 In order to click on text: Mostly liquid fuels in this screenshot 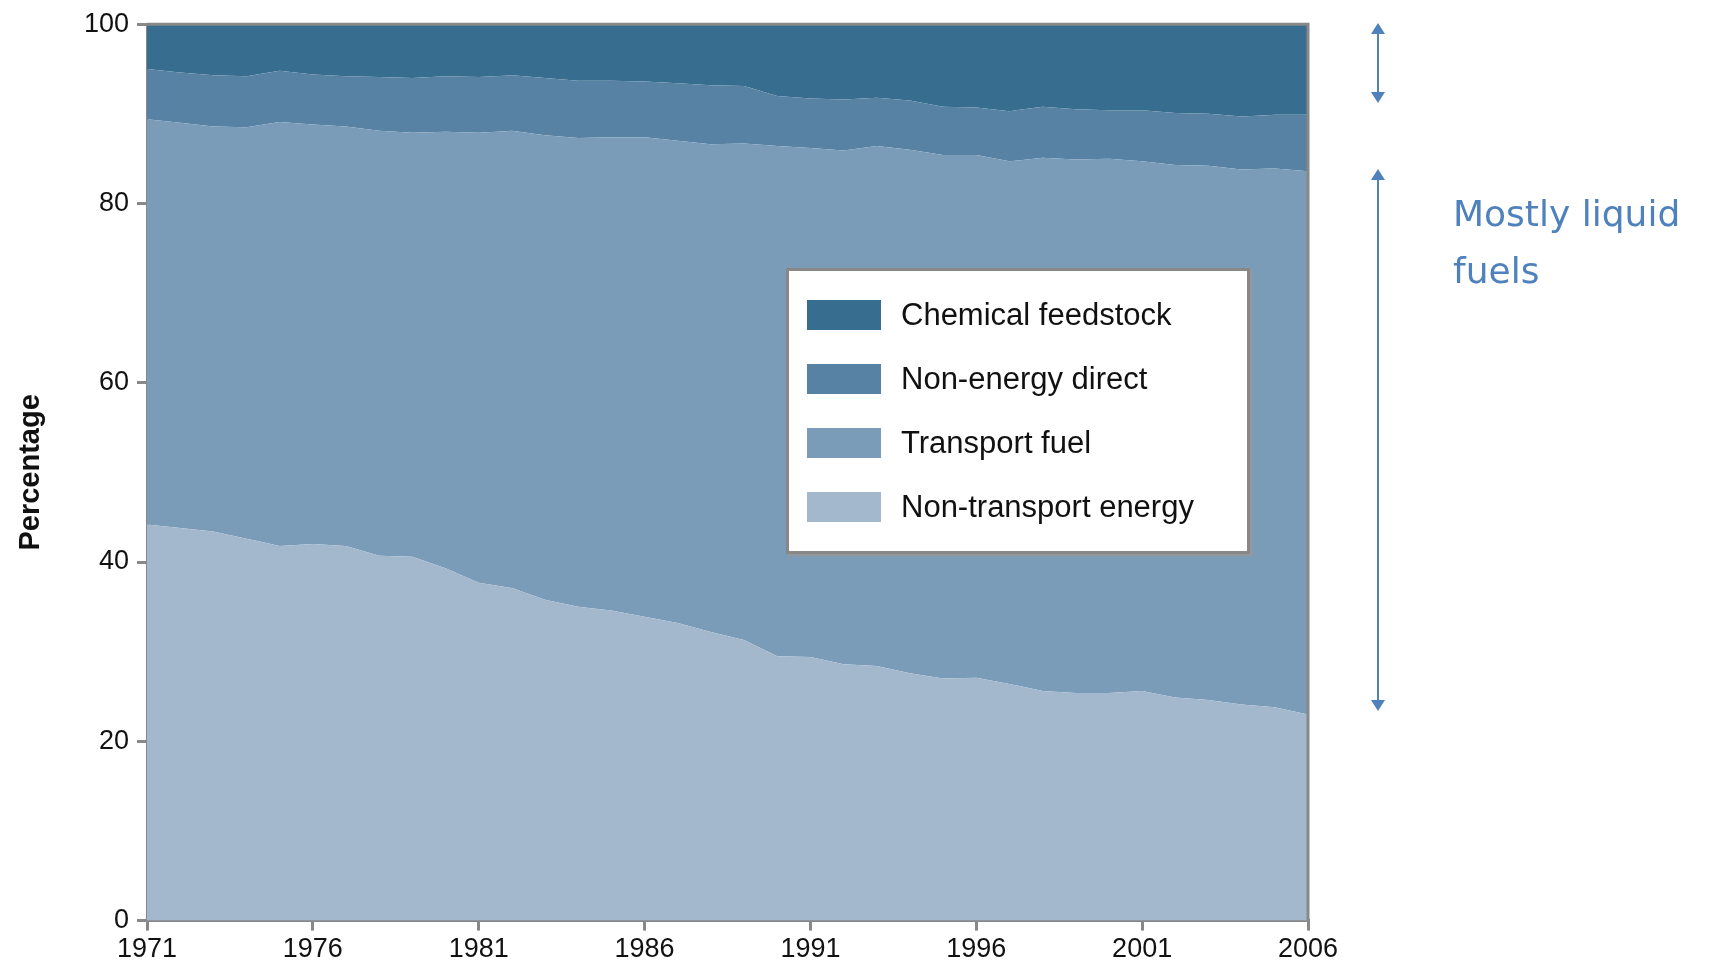, I will do `click(1567, 242)`.